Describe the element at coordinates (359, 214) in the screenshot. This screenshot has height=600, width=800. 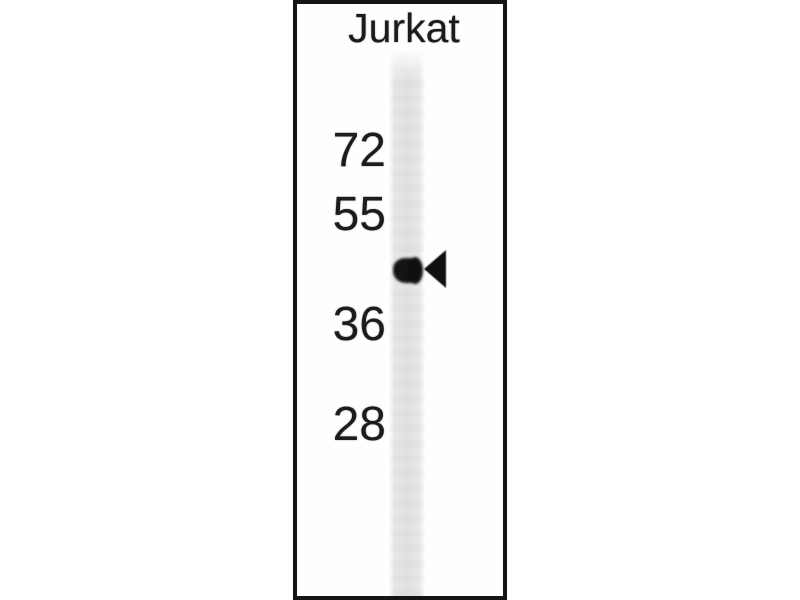
I see `mw-marker-55: 55` at that location.